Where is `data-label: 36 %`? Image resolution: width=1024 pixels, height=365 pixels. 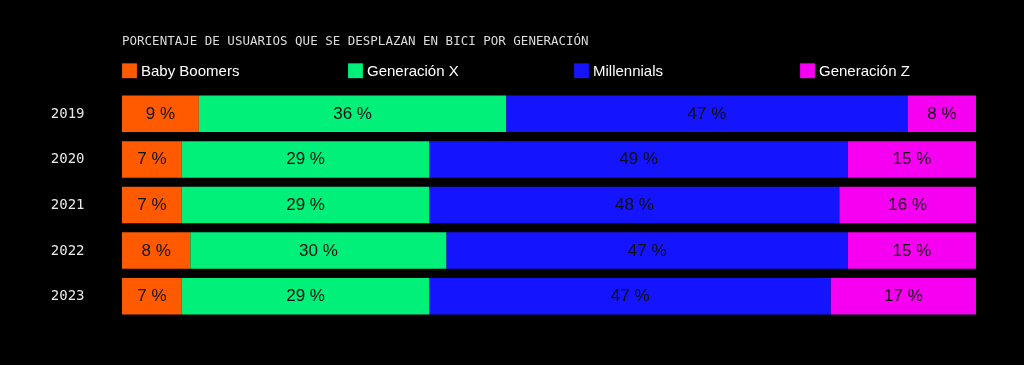 data-label: 36 % is located at coordinates (352, 113).